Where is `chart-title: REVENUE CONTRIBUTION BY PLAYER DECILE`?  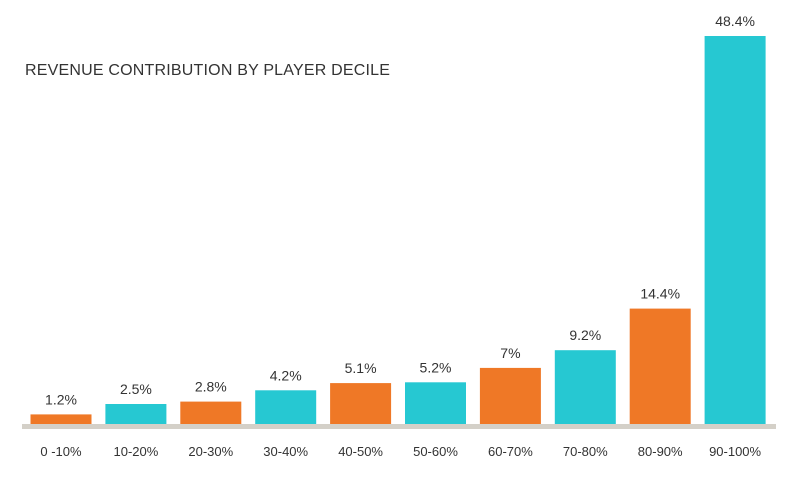 chart-title: REVENUE CONTRIBUTION BY PLAYER DECILE is located at coordinates (208, 70).